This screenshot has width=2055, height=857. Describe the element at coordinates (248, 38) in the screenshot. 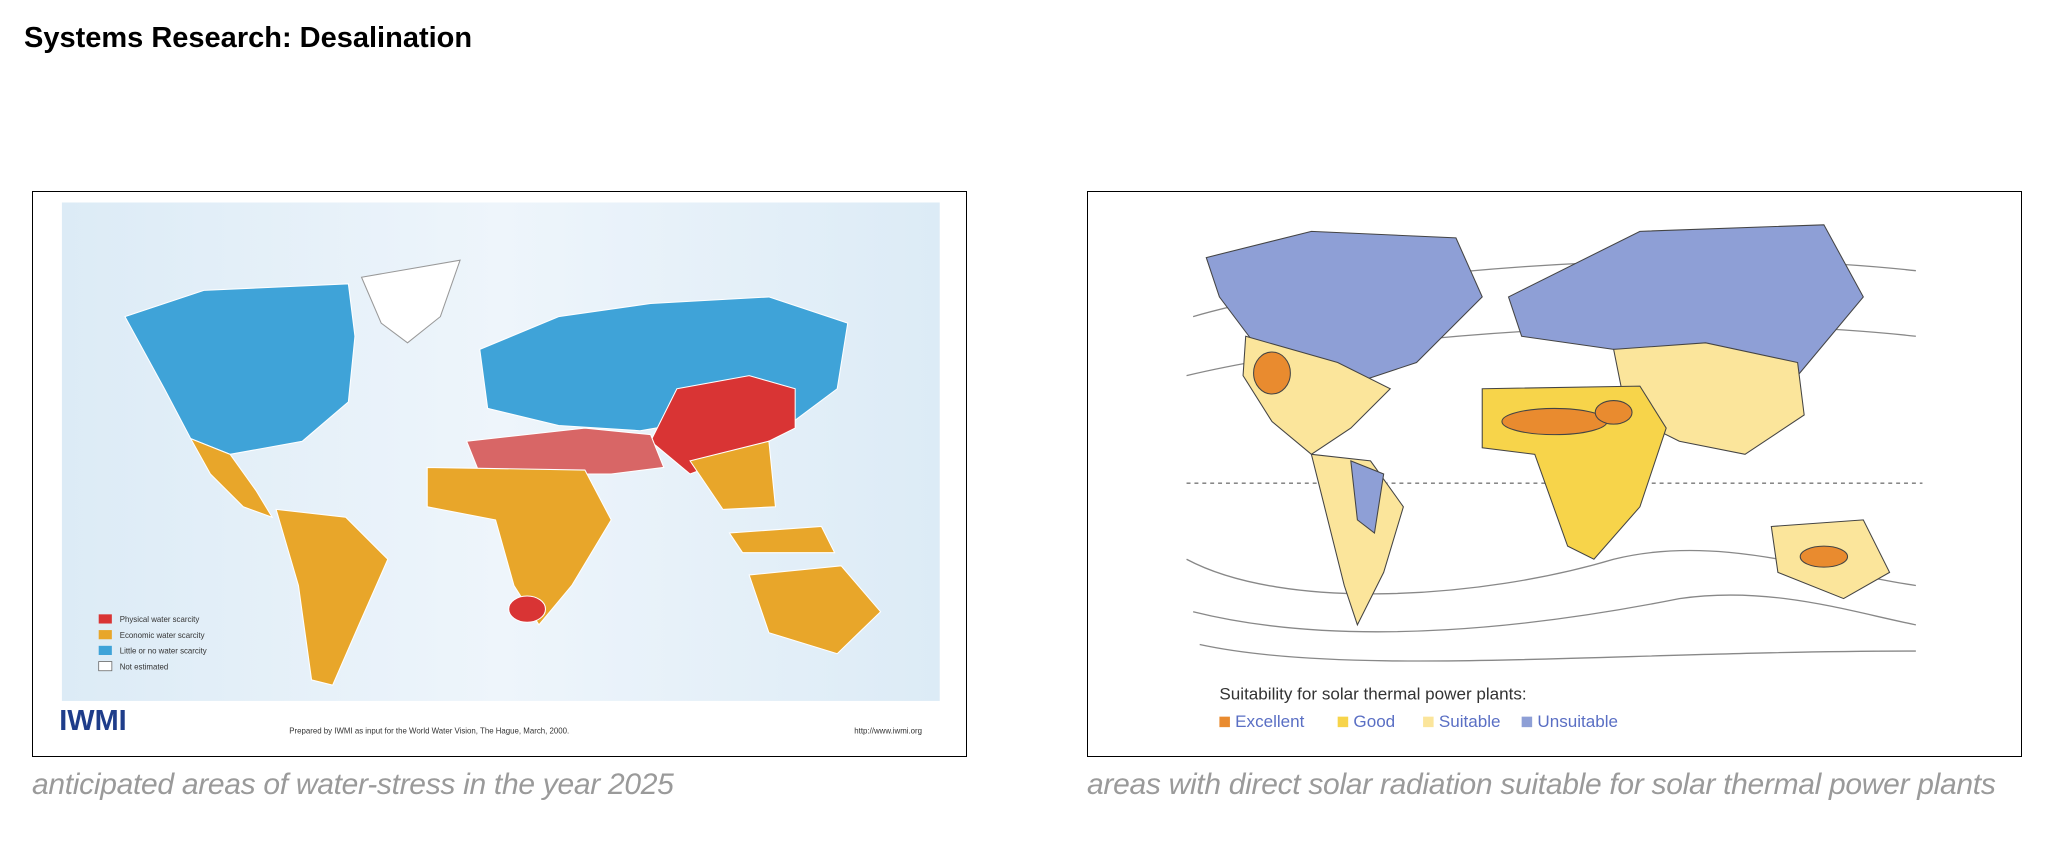

I see `page-title: Systems Research: Desalination` at that location.